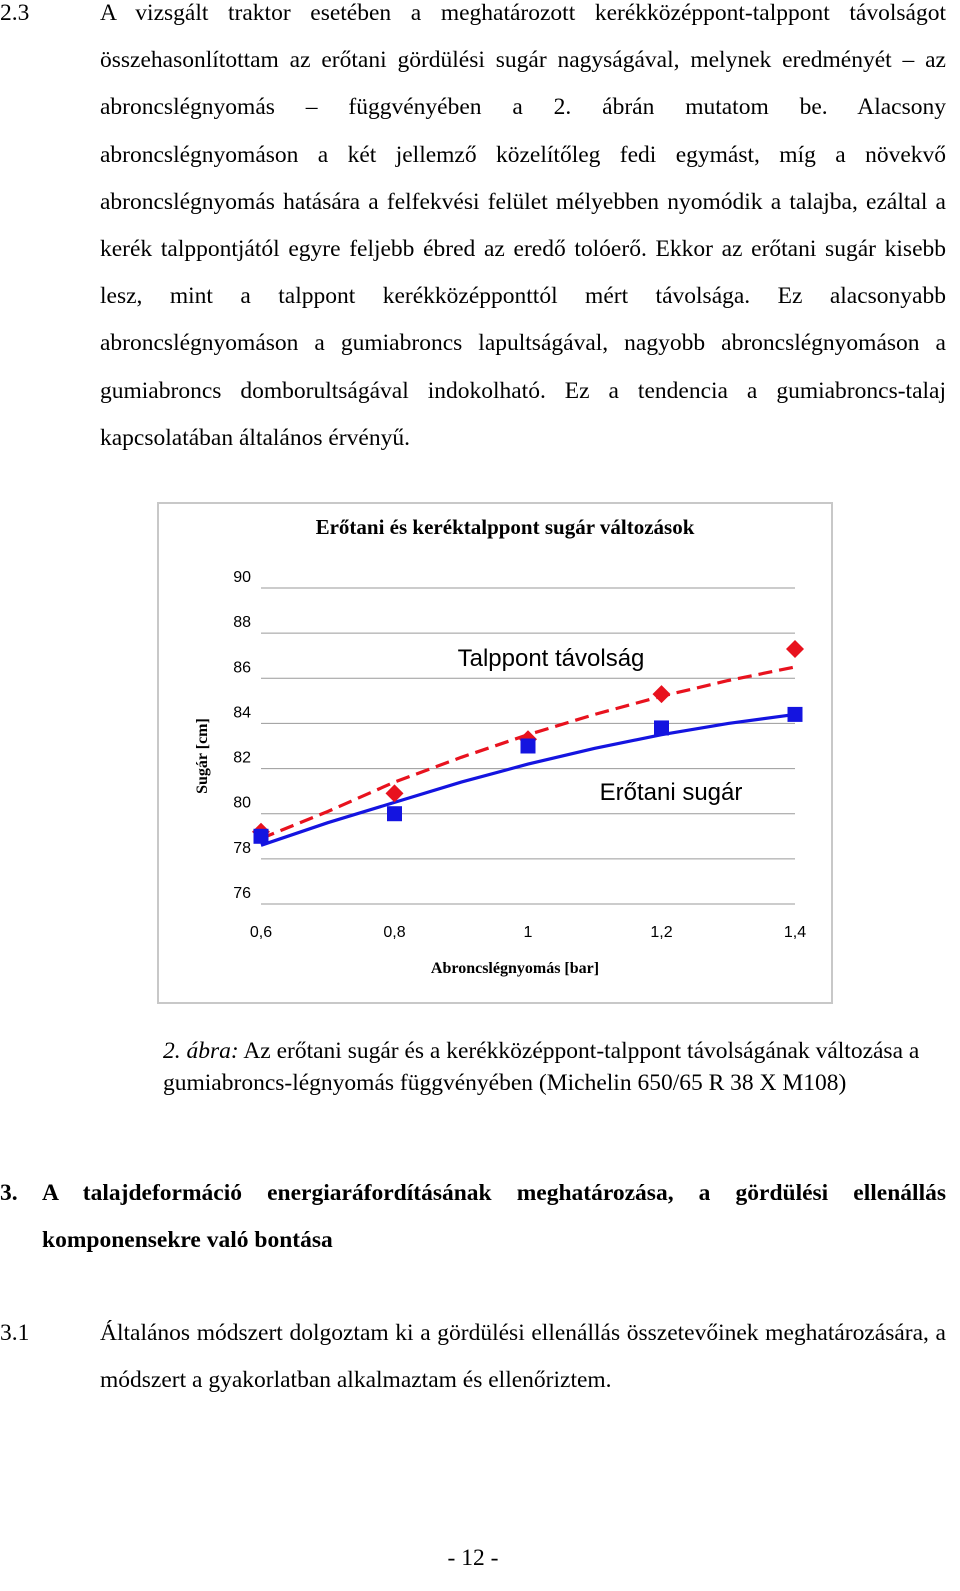 The height and width of the screenshot is (1591, 960). What do you see at coordinates (528, 779) in the screenshot?
I see `trend-line-erotani` at bounding box center [528, 779].